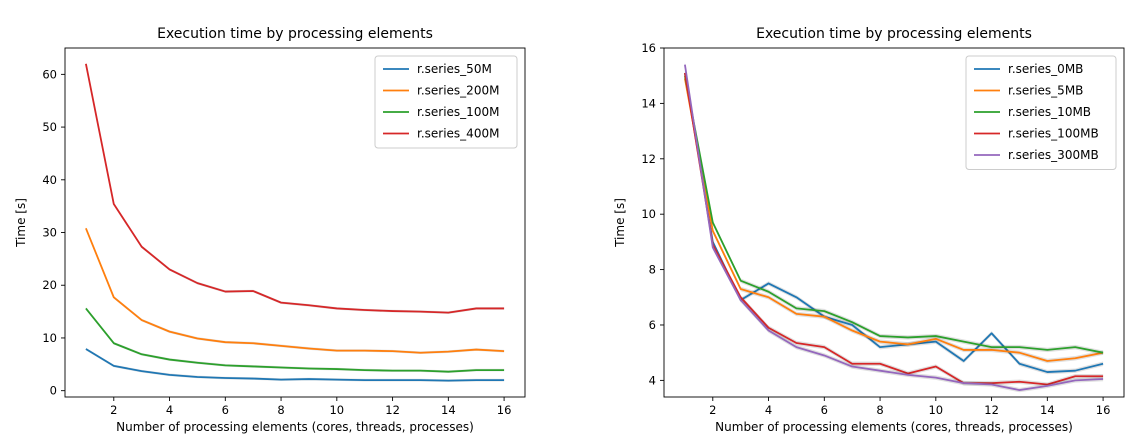 The image size is (1143, 446). What do you see at coordinates (454, 69) in the screenshot?
I see `legend-label: r.series_50M` at bounding box center [454, 69].